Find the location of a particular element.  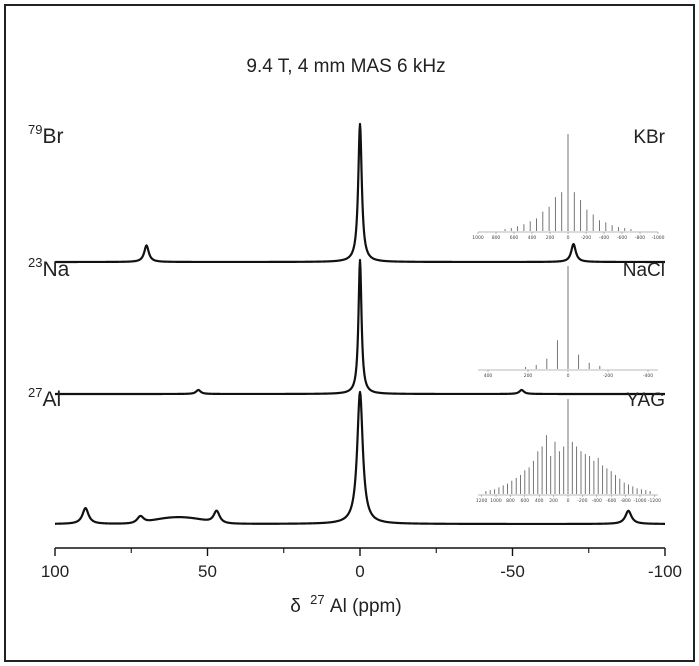

x-axis: 100 50 0 -50 -100 is located at coordinates (361, 564).